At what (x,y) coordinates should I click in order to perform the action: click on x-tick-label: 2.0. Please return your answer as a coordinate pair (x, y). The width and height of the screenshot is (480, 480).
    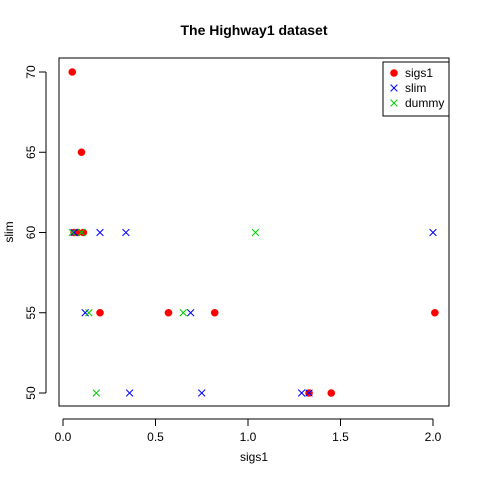
    Looking at the image, I should click on (433, 437).